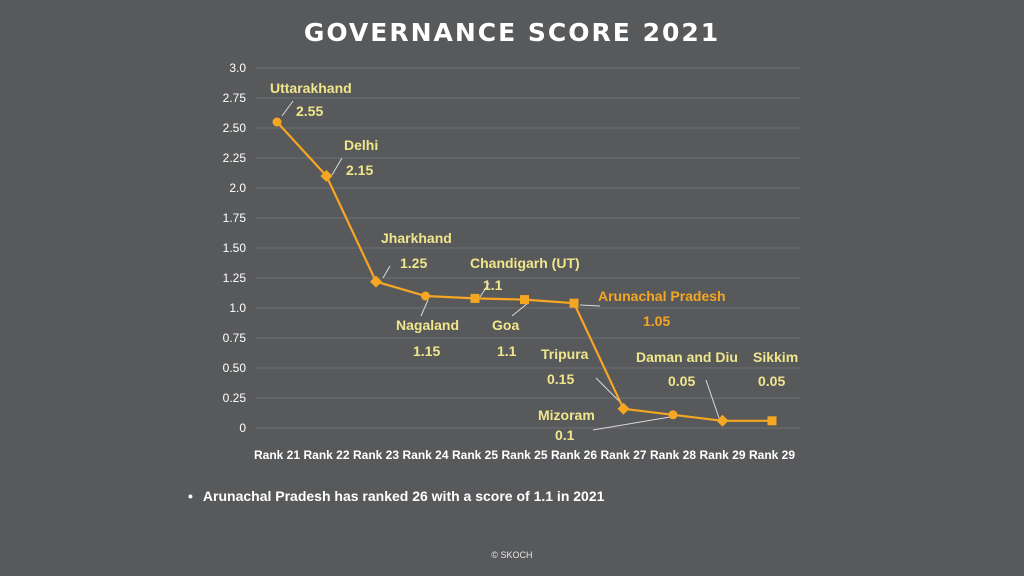 The height and width of the screenshot is (576, 1024). Describe the element at coordinates (237, 308) in the screenshot. I see `y-tick-label: 1.0` at that location.